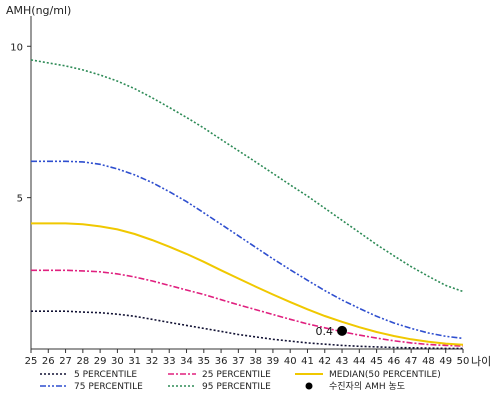  Describe the element at coordinates (307, 361) in the screenshot. I see `x-tick-label: 41` at that location.